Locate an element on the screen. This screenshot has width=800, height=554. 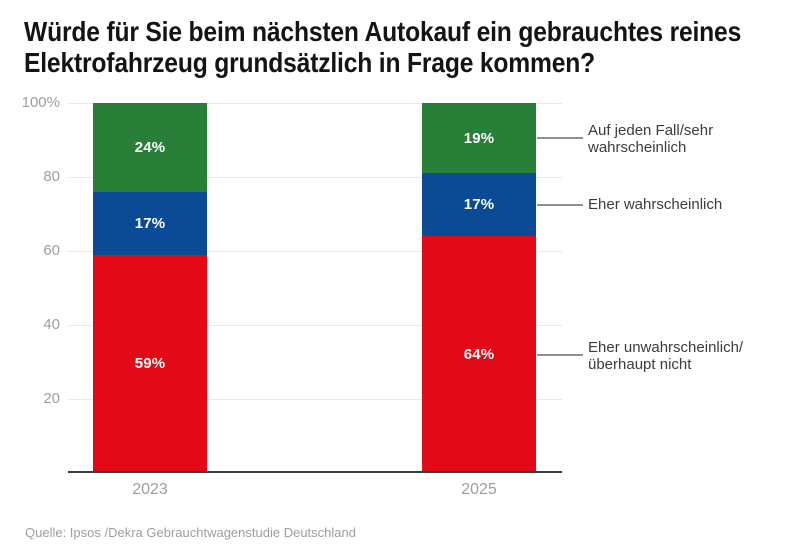
legend-label-line: Eher wahrscheinlich is located at coordinates (655, 204).